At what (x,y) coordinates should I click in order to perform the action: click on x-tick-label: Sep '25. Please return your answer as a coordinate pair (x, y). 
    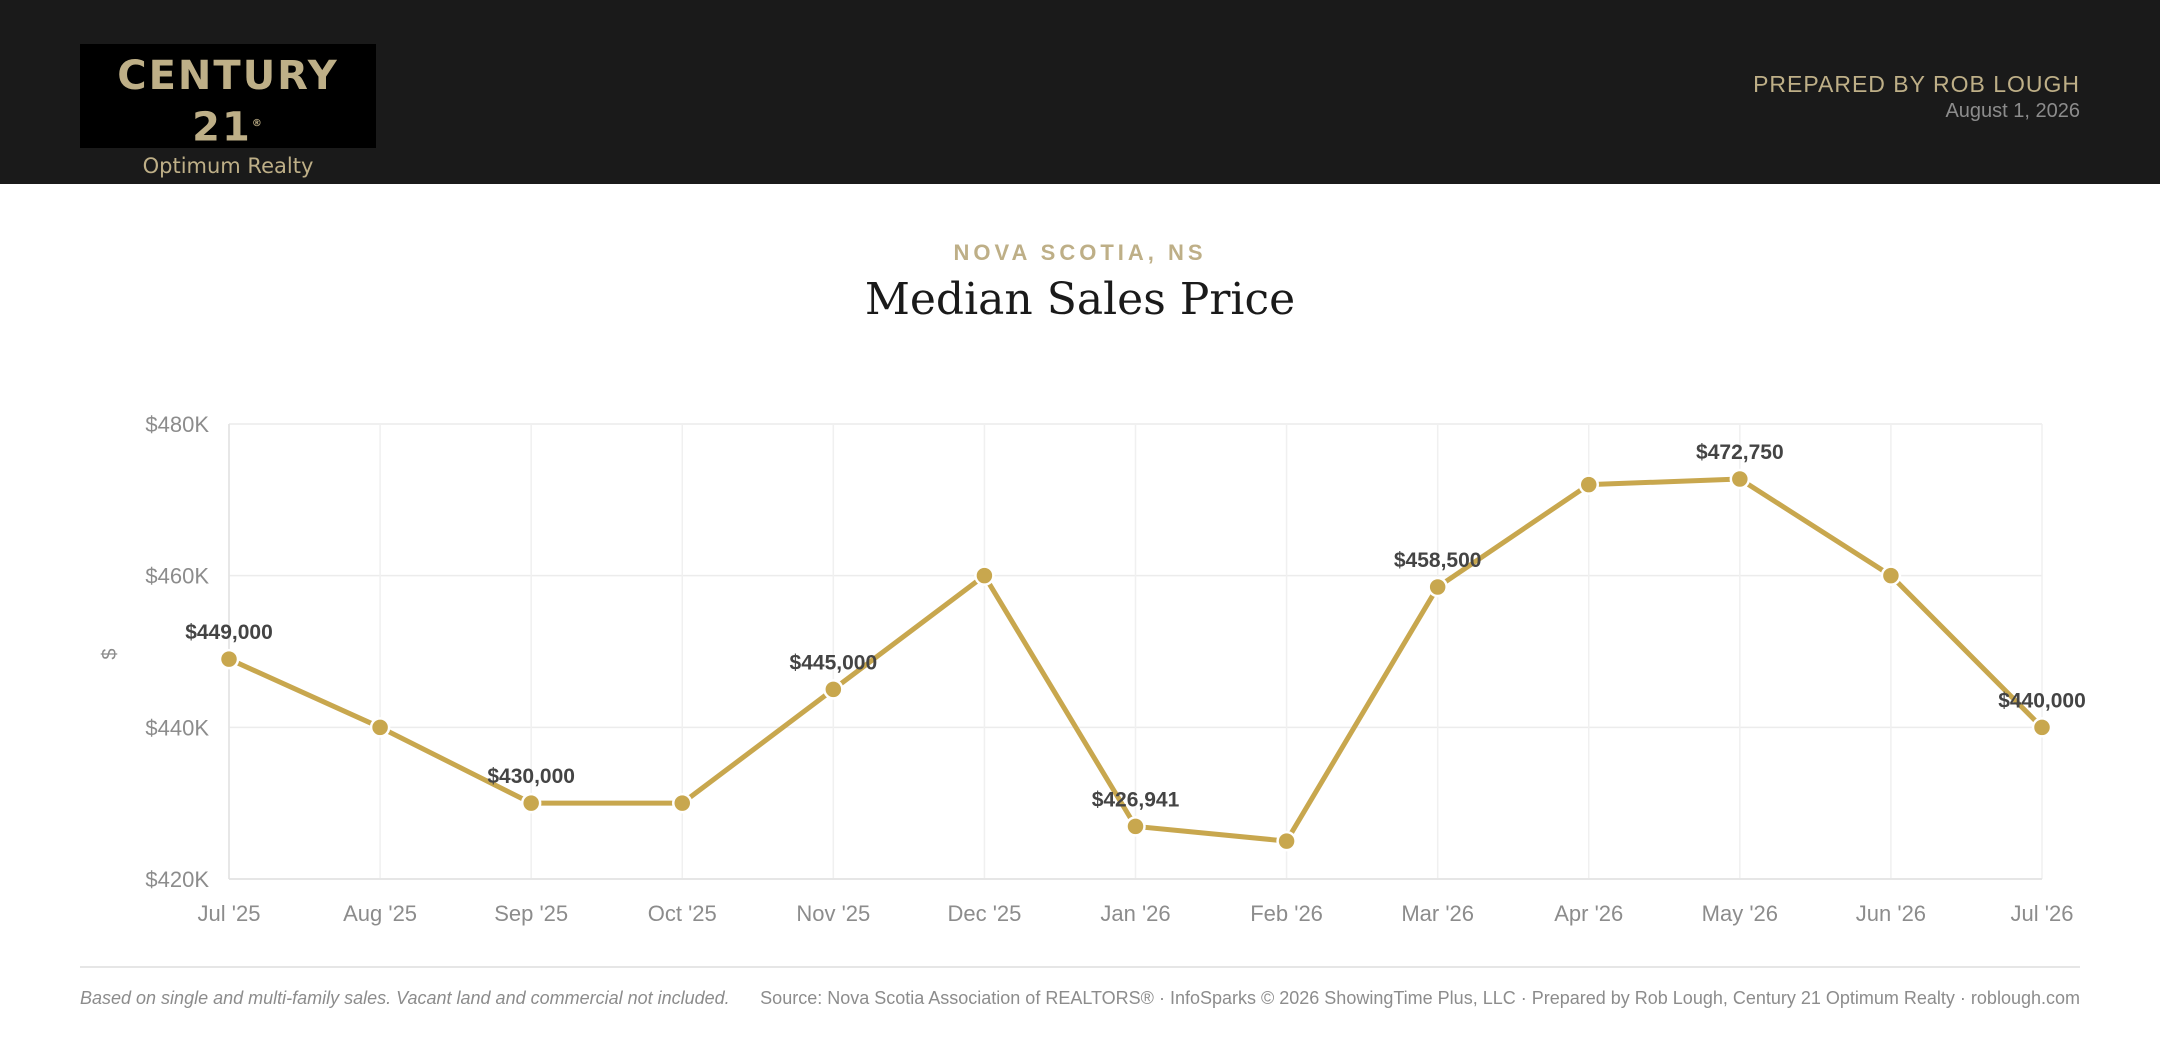
    Looking at the image, I should click on (531, 913).